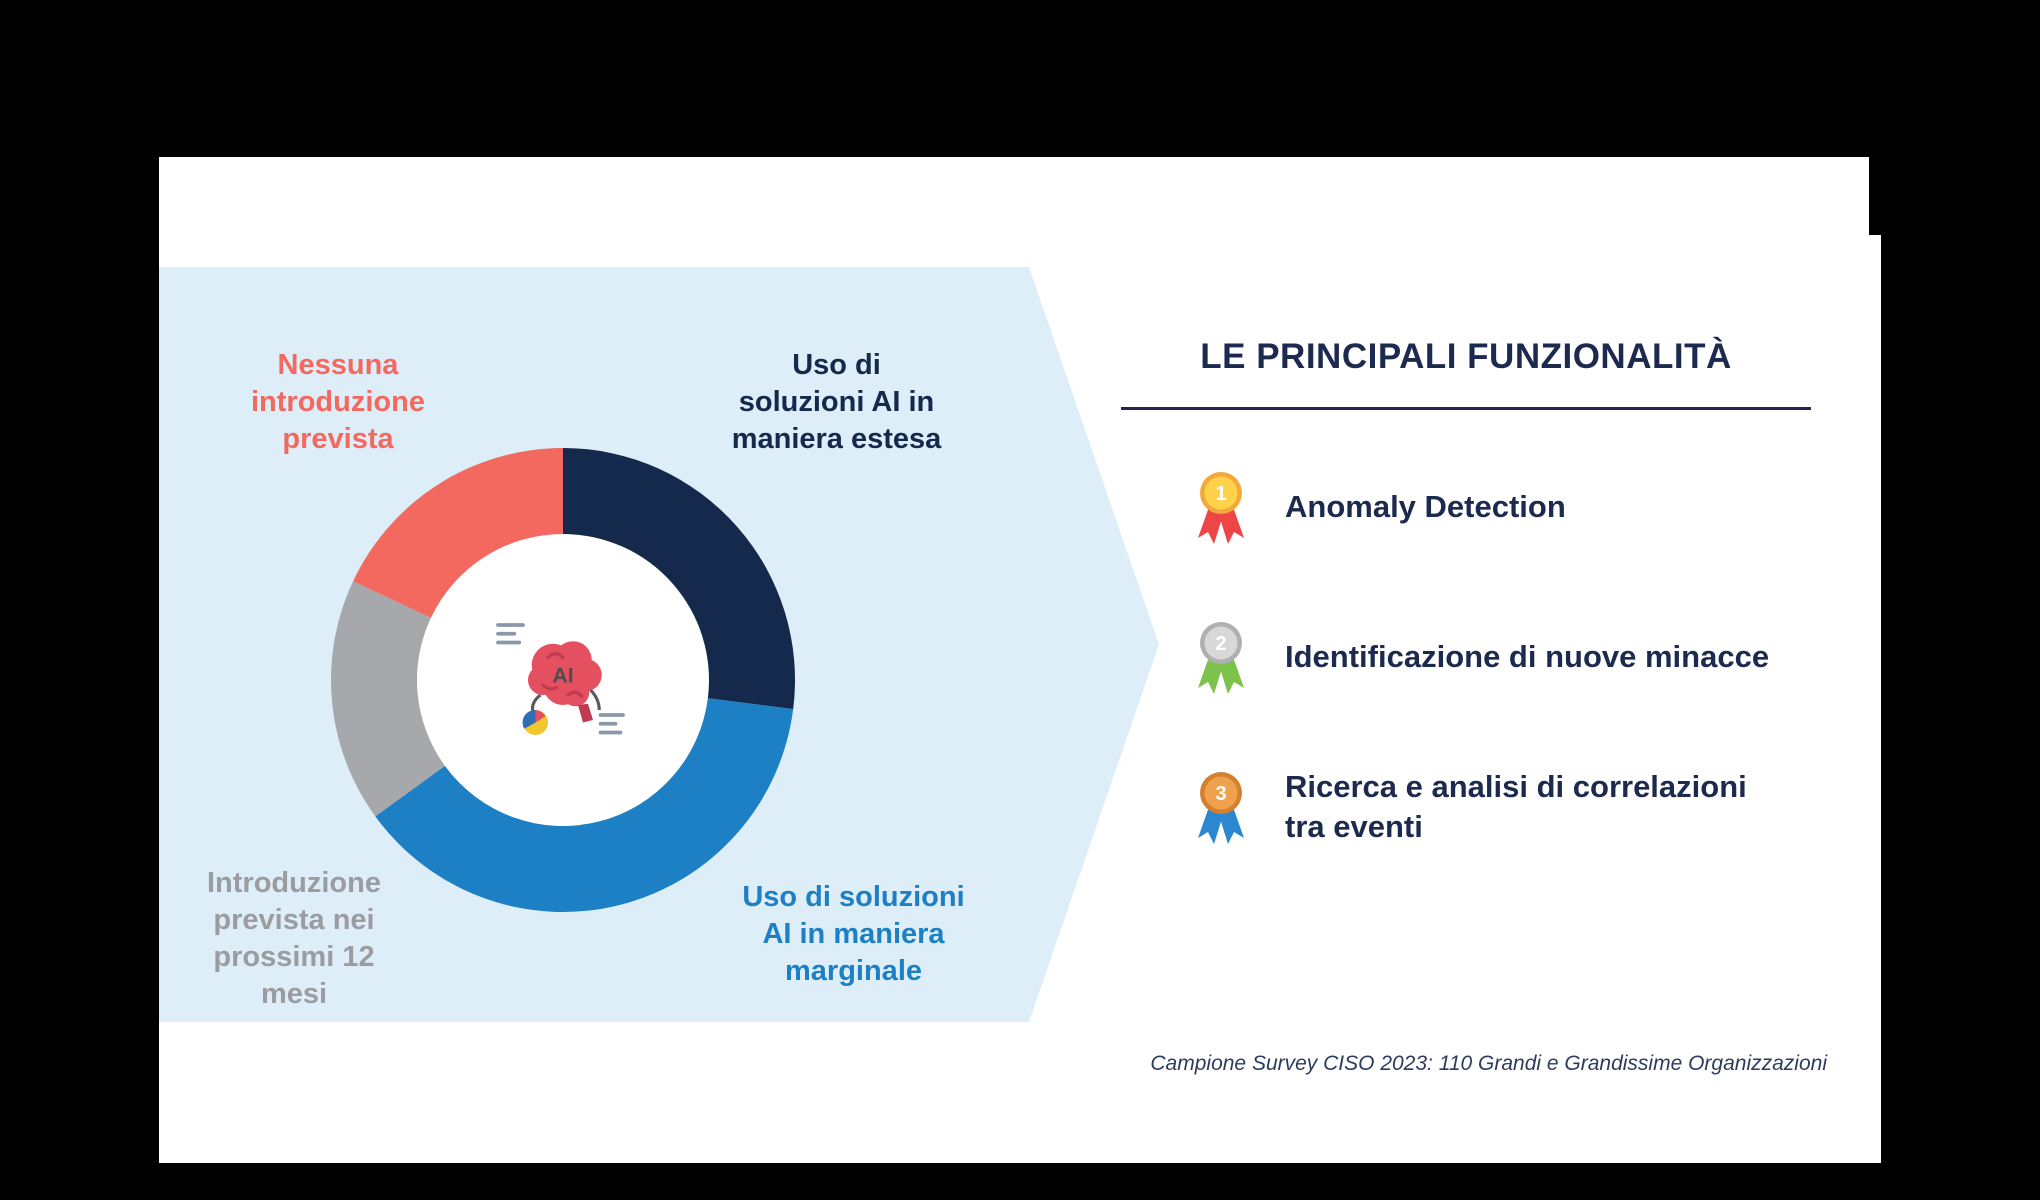 The height and width of the screenshot is (1200, 2040). Describe the element at coordinates (1221, 508) in the screenshot. I see `gold-medal-icon: 1` at that location.